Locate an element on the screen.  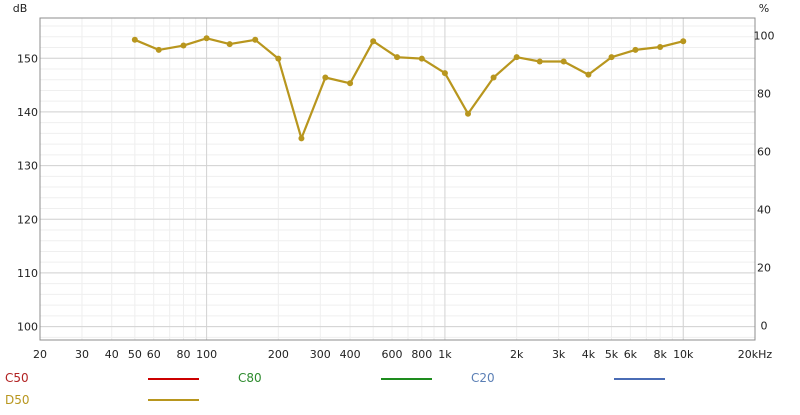
x-tick-label: 30 is located at coordinates (82, 354).